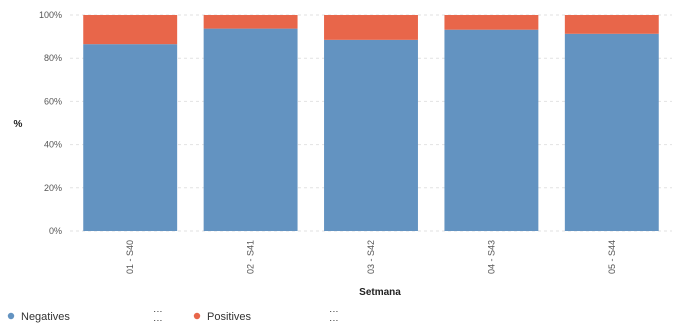  Describe the element at coordinates (53, 145) in the screenshot. I see `y-tick-label: 40%` at that location.